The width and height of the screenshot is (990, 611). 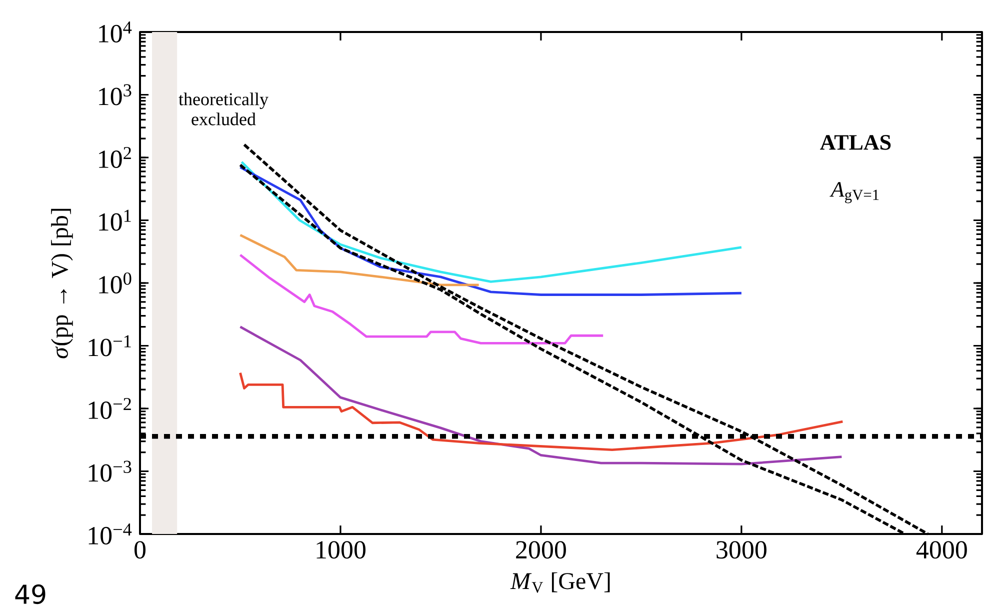 What do you see at coordinates (855, 142) in the screenshot?
I see `annotation: ATLAS` at bounding box center [855, 142].